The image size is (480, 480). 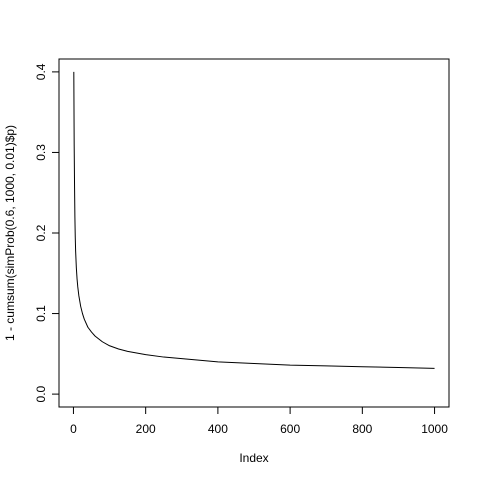 I want to click on y-tick-label: 0.0, so click(x=41, y=393).